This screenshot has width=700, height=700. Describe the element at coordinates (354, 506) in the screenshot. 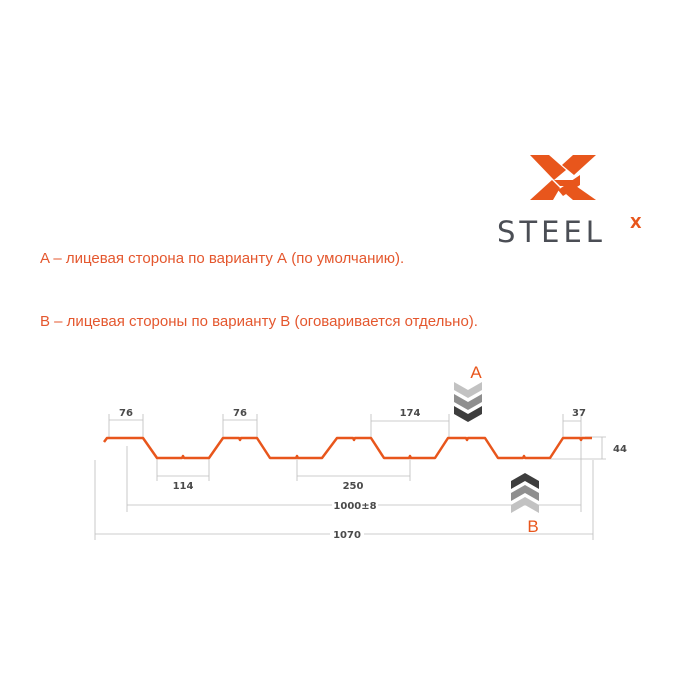

I see `dim-working-width: 1000±8` at that location.